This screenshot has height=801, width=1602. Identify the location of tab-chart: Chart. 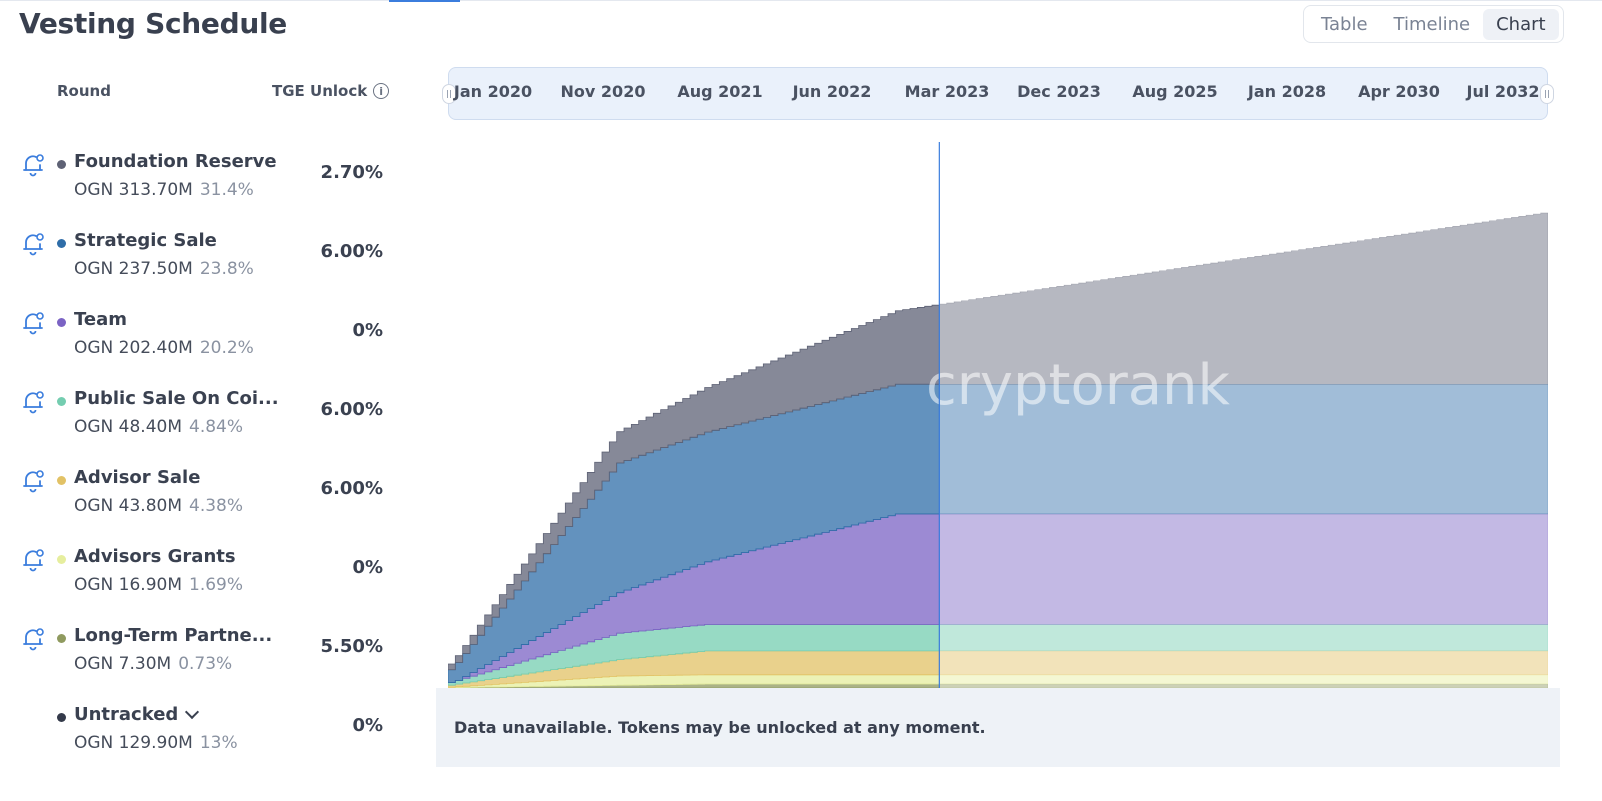
(1521, 24).